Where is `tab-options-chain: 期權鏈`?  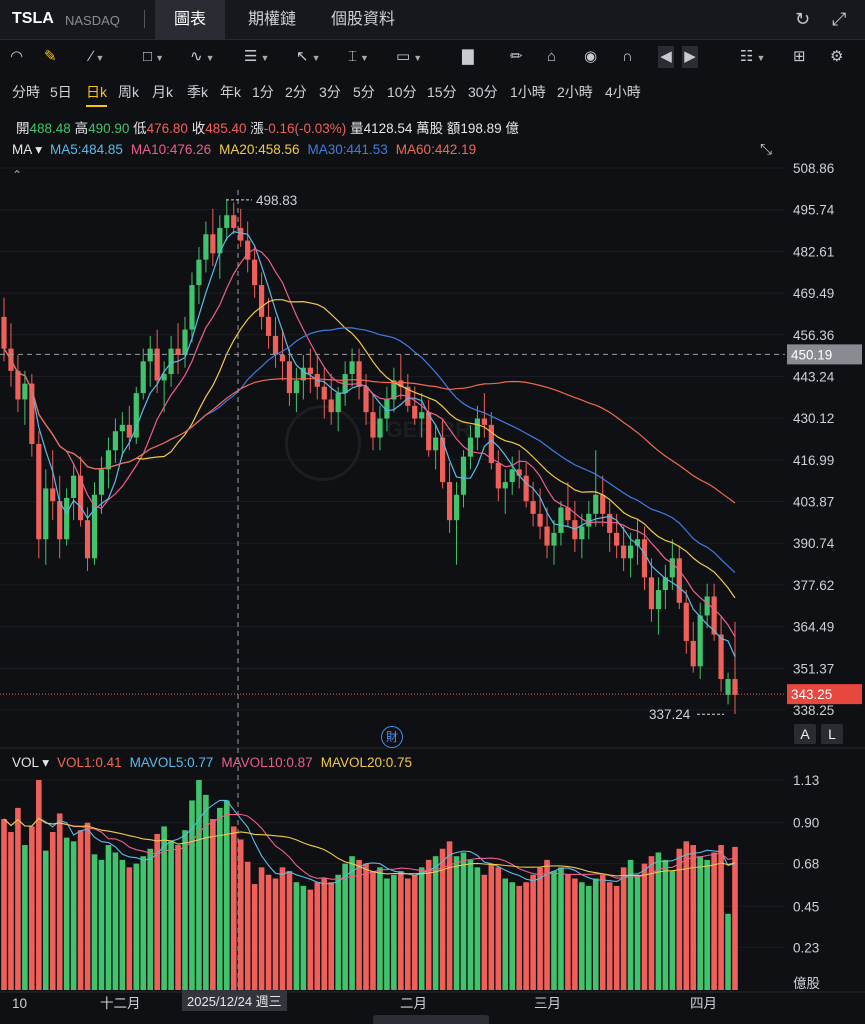 tab-options-chain: 期權鏈 is located at coordinates (271, 19).